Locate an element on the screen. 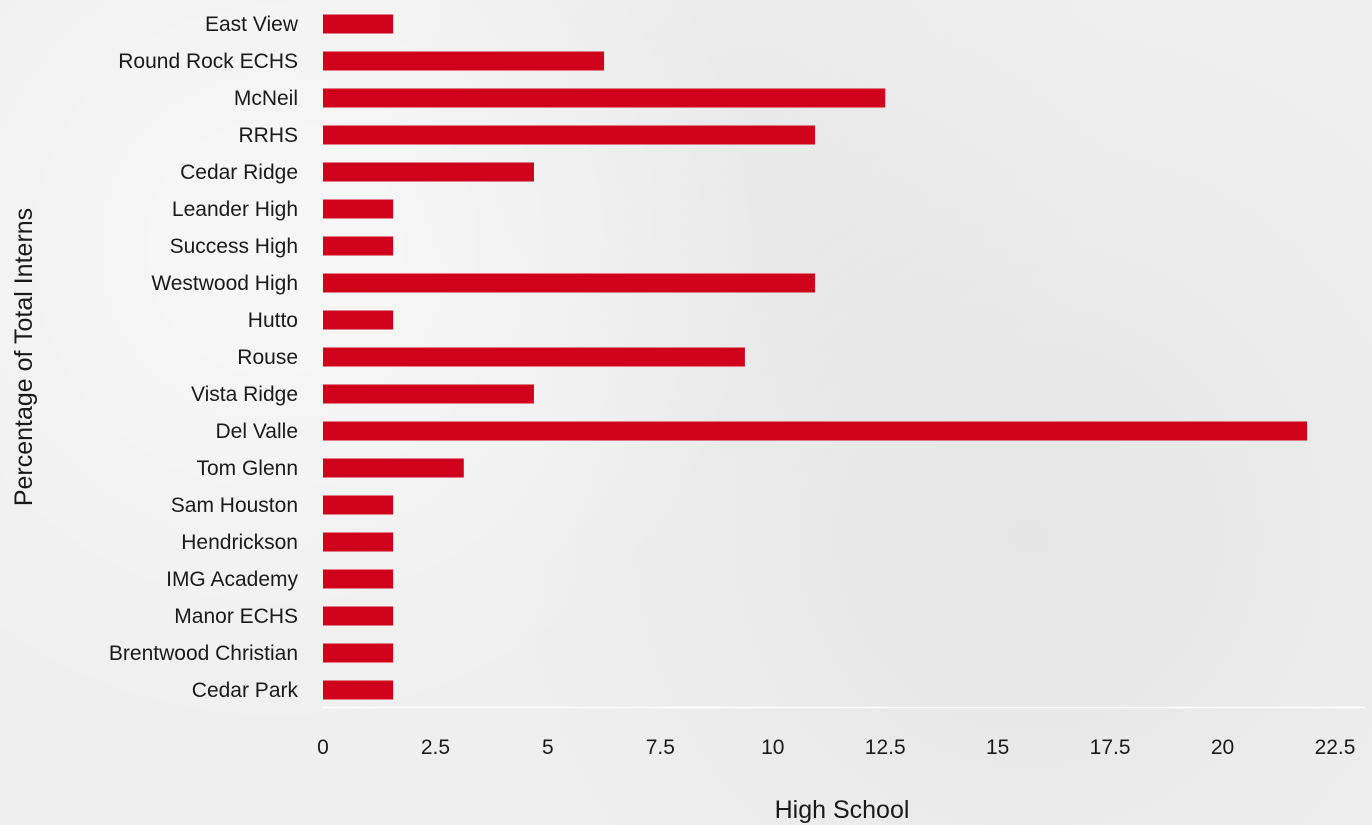 This screenshot has height=825, width=1372. category-label: East View is located at coordinates (252, 24).